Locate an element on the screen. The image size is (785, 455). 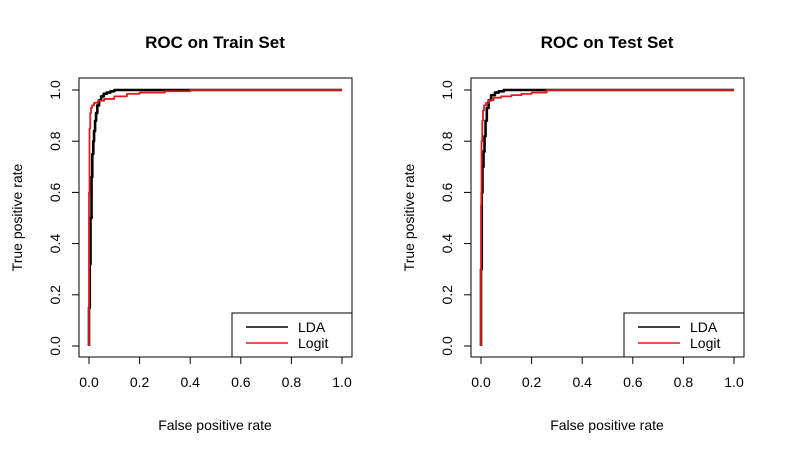
chart-title: ROC on Train Set is located at coordinates (215, 42).